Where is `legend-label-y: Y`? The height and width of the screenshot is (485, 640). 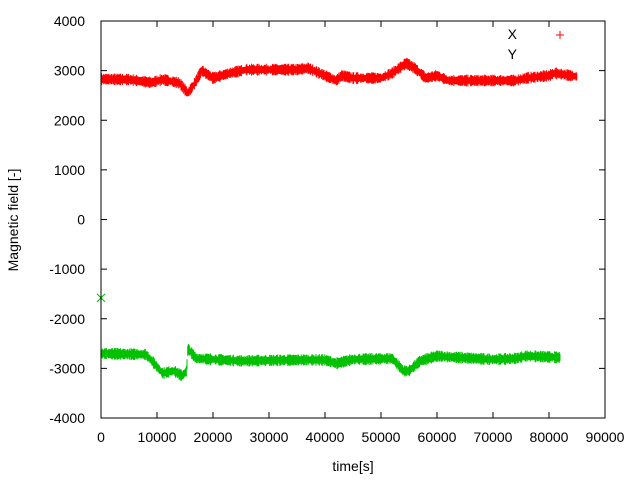
legend-label-y: Y is located at coordinates (513, 54).